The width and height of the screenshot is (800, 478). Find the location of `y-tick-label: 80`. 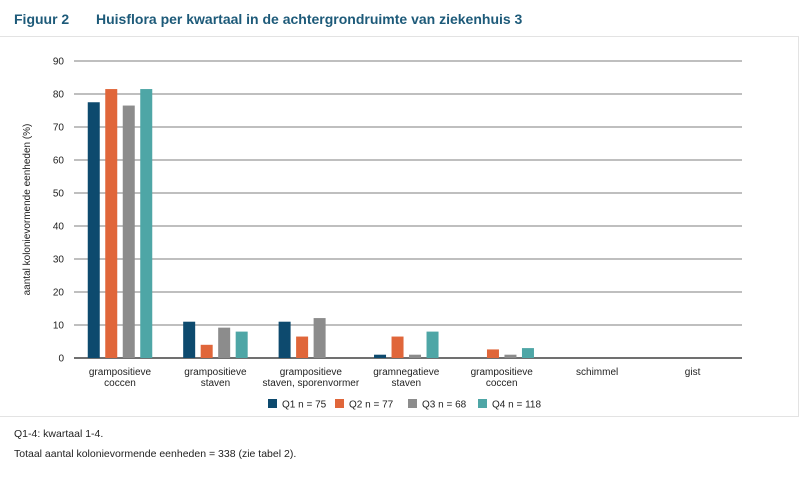

y-tick-label: 80 is located at coordinates (59, 95).